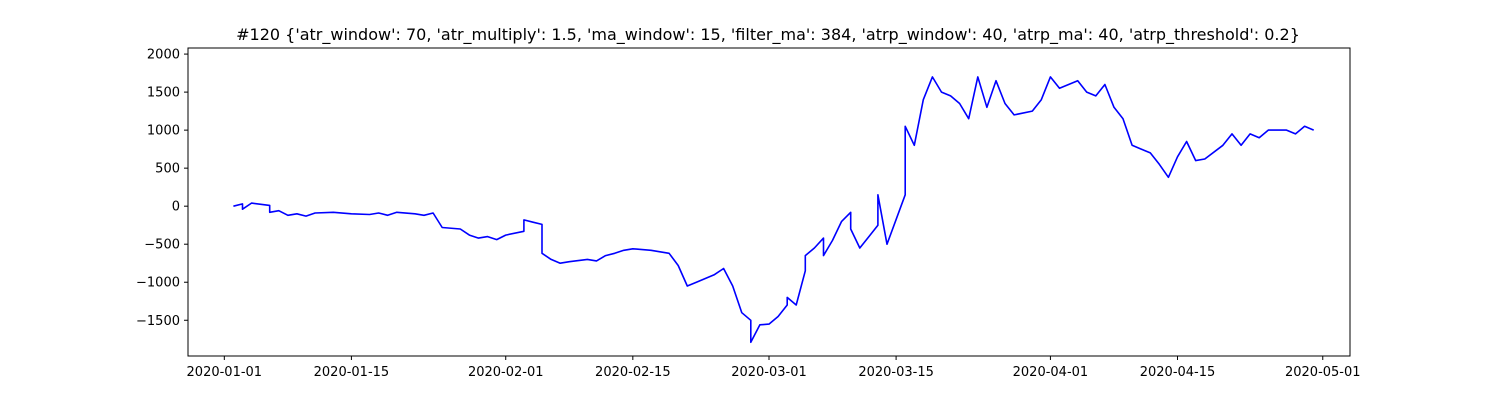 The image size is (1500, 400). I want to click on x-tick-label: 2020-02-01, so click(506, 372).